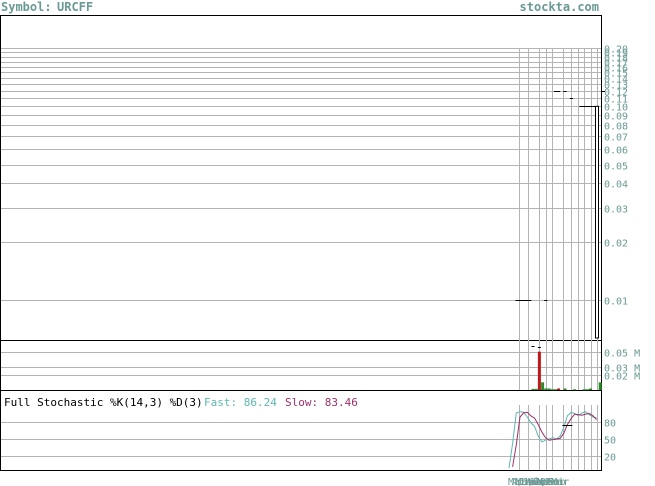 The height and width of the screenshot is (486, 655). Describe the element at coordinates (610, 441) in the screenshot. I see `stochastic-tick-label: 50` at that location.